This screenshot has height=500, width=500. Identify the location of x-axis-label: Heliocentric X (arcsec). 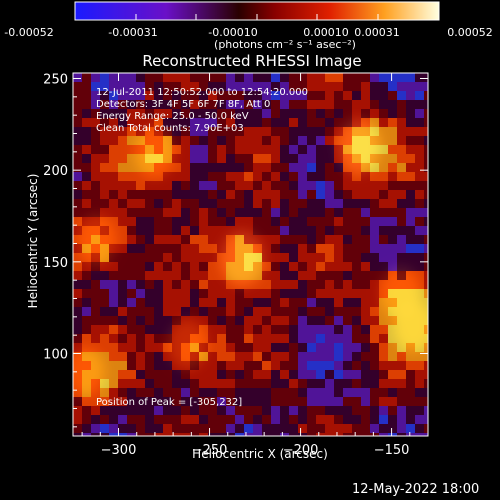
(260, 454).